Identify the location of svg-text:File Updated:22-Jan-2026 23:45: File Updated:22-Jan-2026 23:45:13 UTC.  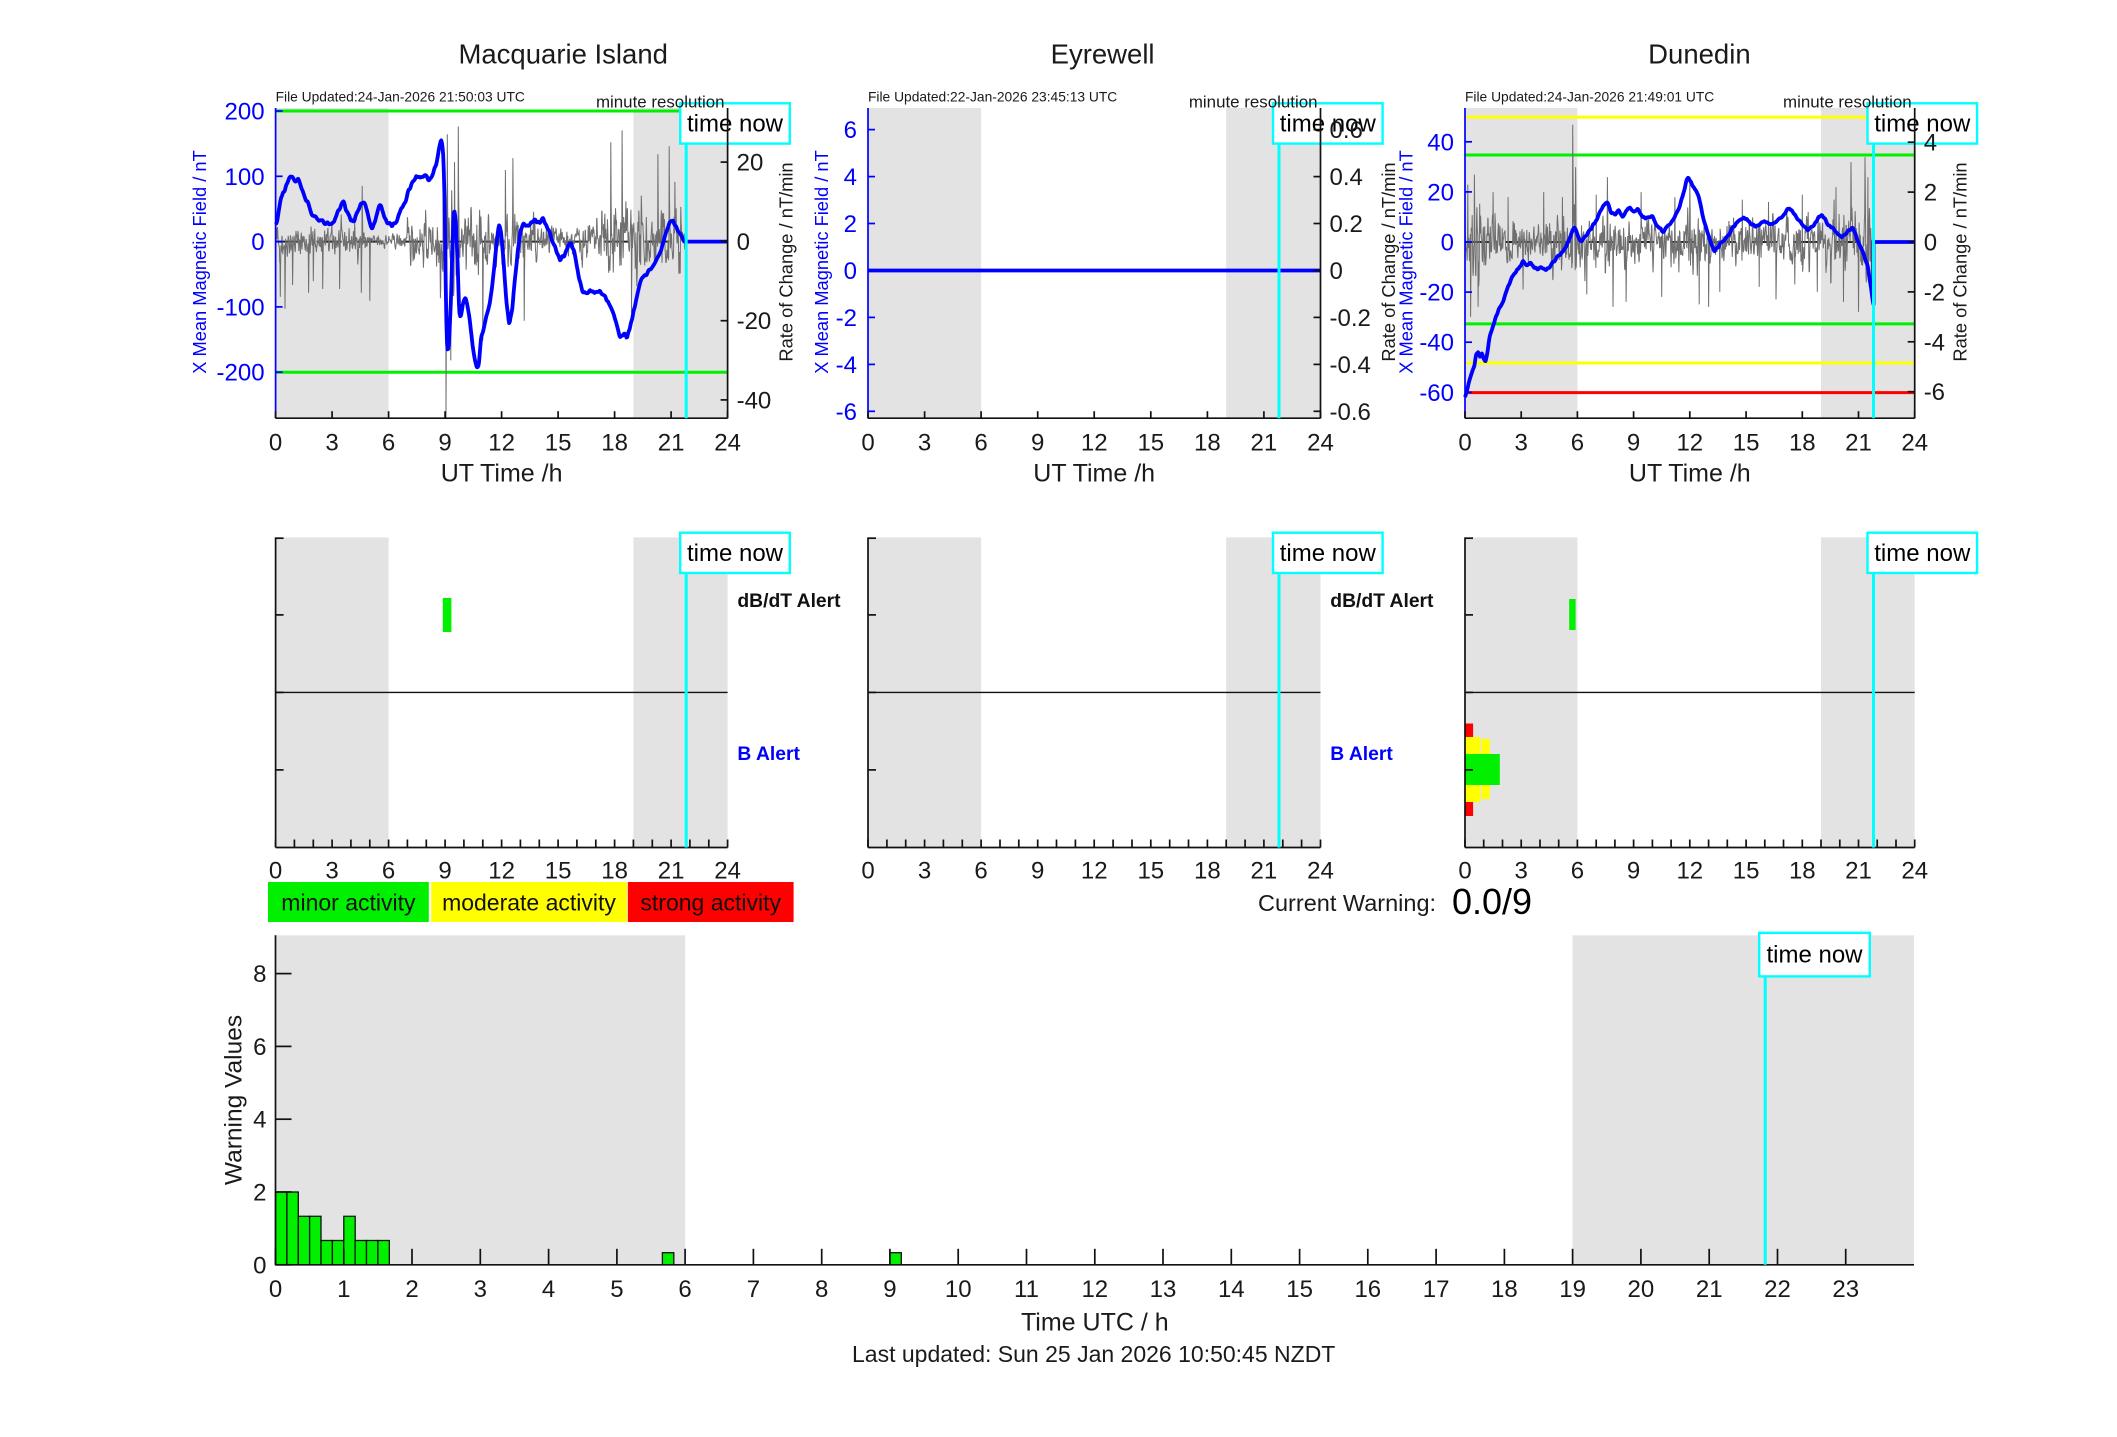
(992, 96).